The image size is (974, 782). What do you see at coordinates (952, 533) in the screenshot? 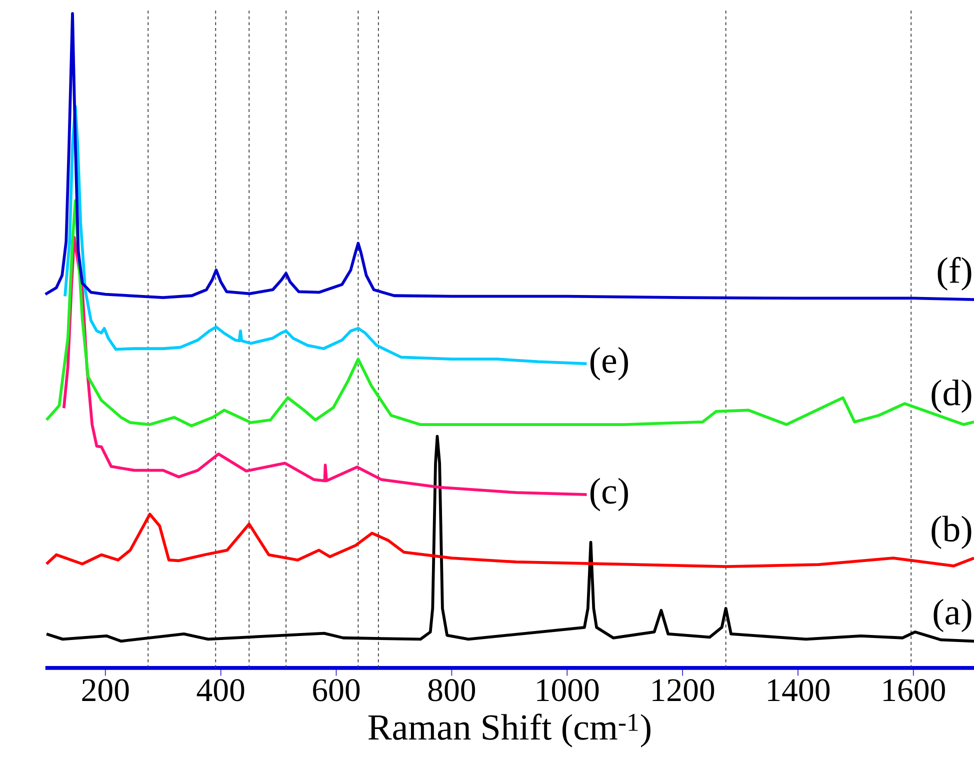
I see `series-label: (b)` at bounding box center [952, 533].